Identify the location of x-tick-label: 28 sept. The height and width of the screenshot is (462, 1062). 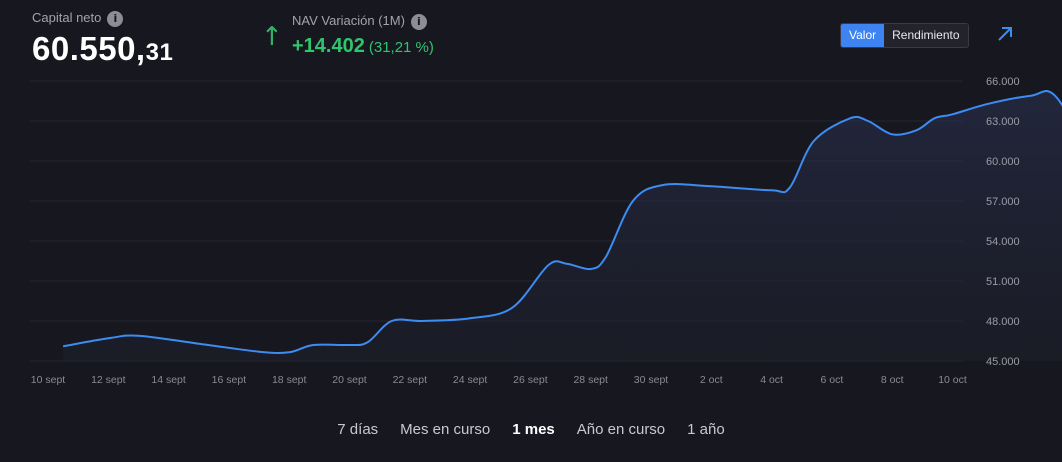
(590, 380).